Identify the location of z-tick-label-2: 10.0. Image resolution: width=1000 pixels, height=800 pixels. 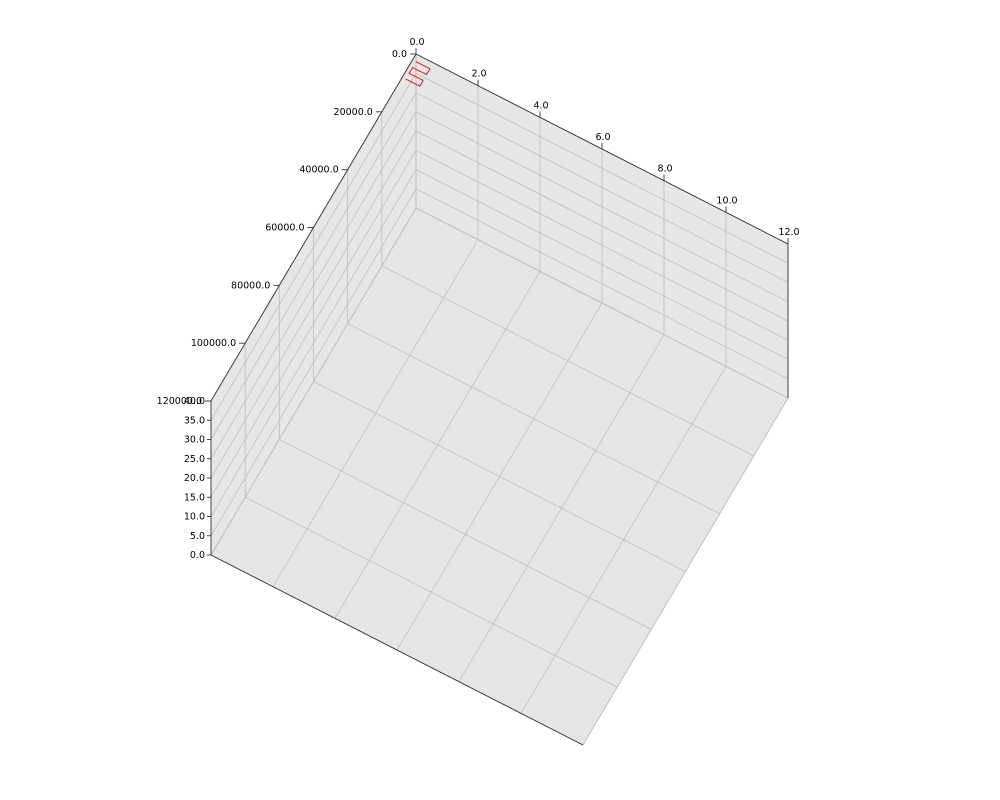
(194, 517).